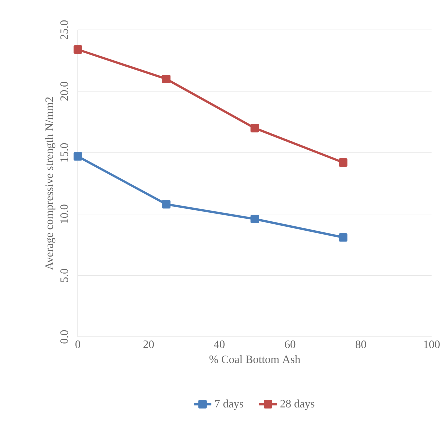 Image resolution: width=443 pixels, height=440 pixels. Describe the element at coordinates (219, 344) in the screenshot. I see `x-tick-label: 40` at that location.